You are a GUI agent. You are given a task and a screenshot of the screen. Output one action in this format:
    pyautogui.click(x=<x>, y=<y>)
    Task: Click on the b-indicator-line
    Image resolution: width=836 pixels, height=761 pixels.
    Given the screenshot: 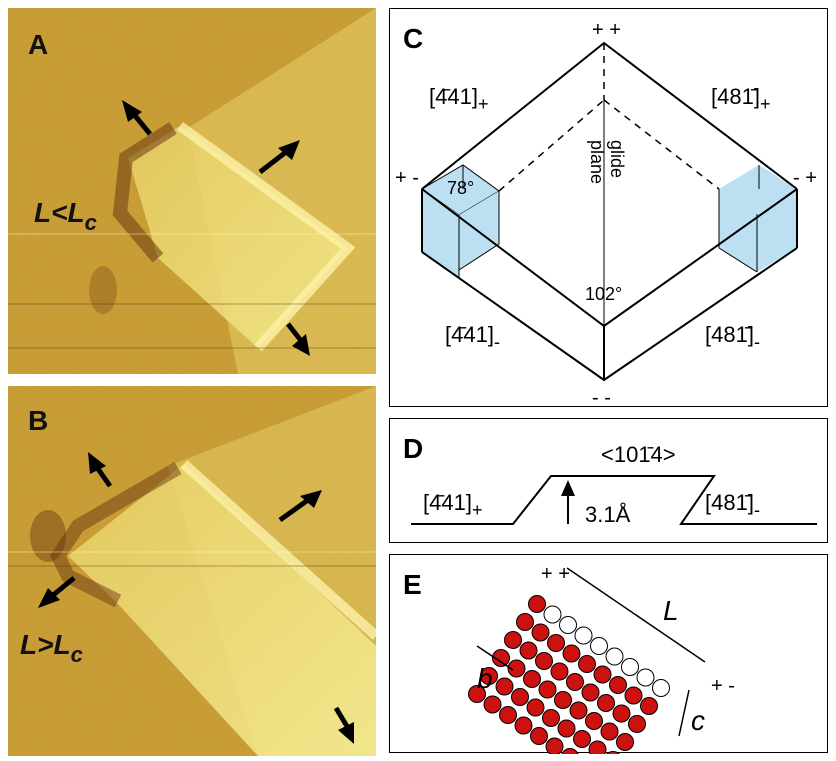 What is the action you would take?
    pyautogui.click(x=495, y=658)
    